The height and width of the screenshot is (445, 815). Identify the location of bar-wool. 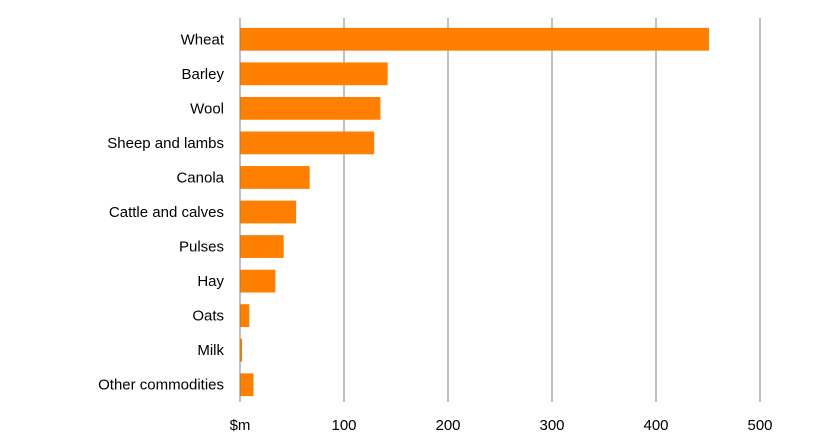
(310, 108).